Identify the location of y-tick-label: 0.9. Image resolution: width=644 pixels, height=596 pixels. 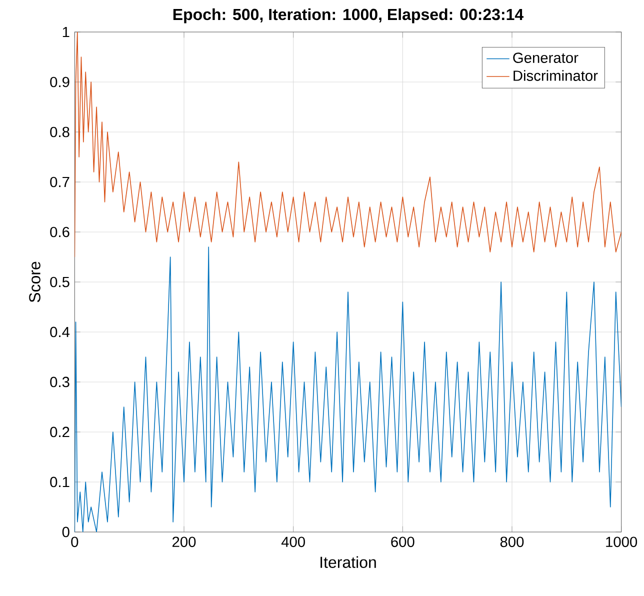
(60, 82).